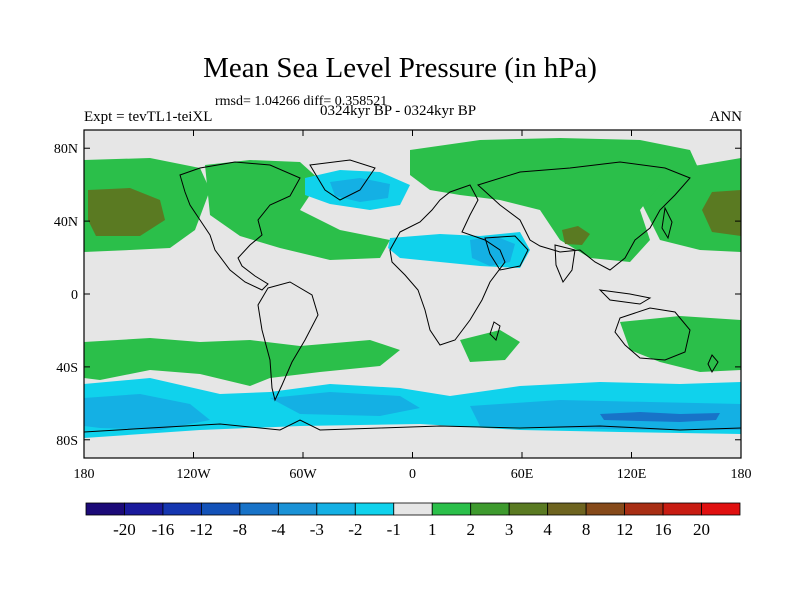 This screenshot has width=800, height=600. What do you see at coordinates (522, 474) in the screenshot?
I see `lon-tick-label: 60E` at bounding box center [522, 474].